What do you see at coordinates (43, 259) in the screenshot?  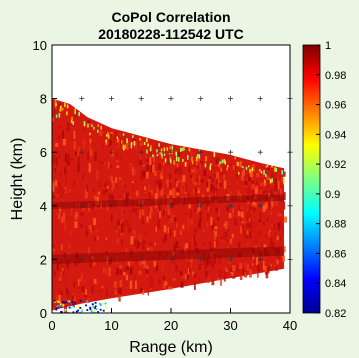 I see `y-tick-label: 2` at bounding box center [43, 259].